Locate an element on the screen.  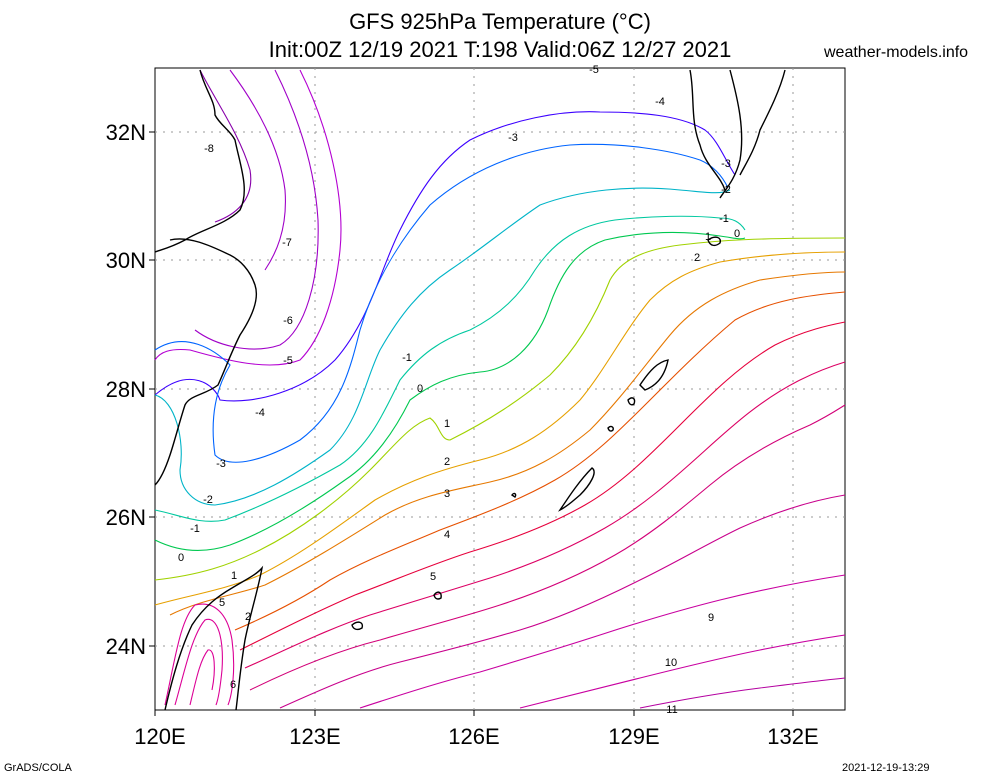
lat-label-28n: 28N is located at coordinates (126, 389).